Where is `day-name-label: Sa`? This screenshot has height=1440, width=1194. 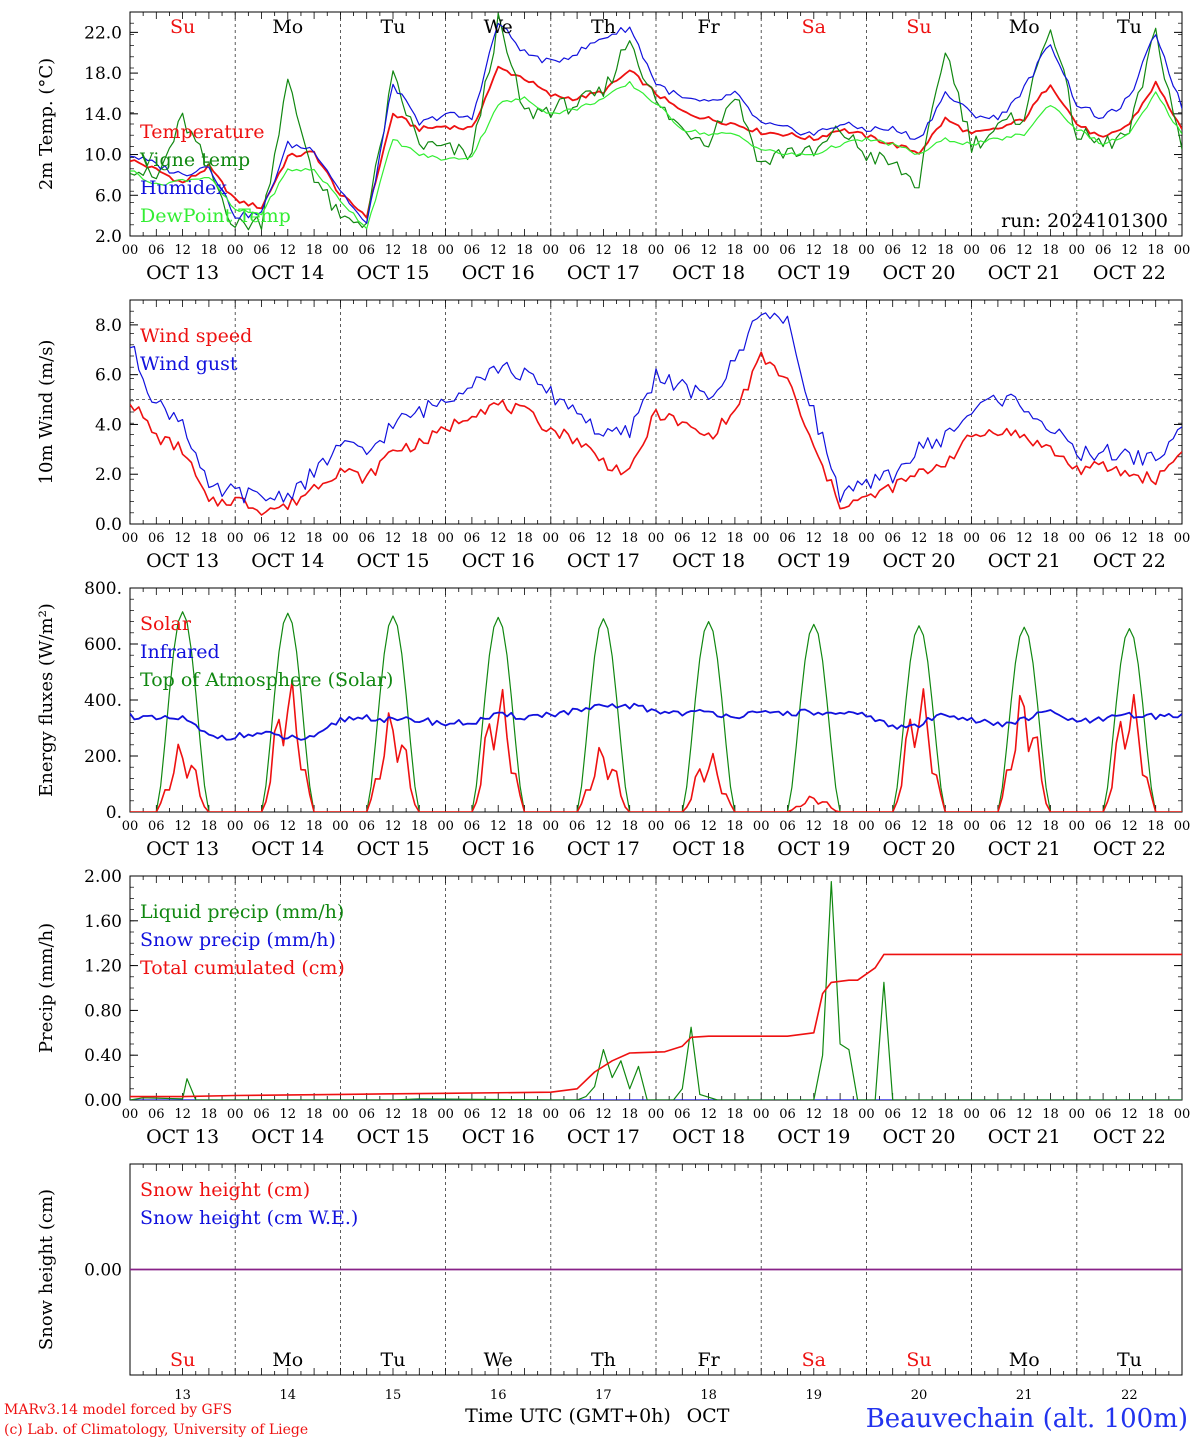
day-name-label: Sa is located at coordinates (814, 1360).